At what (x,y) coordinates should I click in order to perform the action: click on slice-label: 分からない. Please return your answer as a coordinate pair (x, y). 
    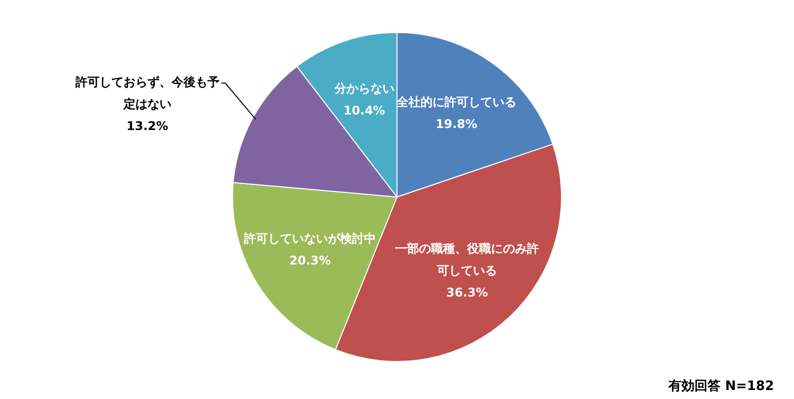
    Looking at the image, I should click on (363, 89).